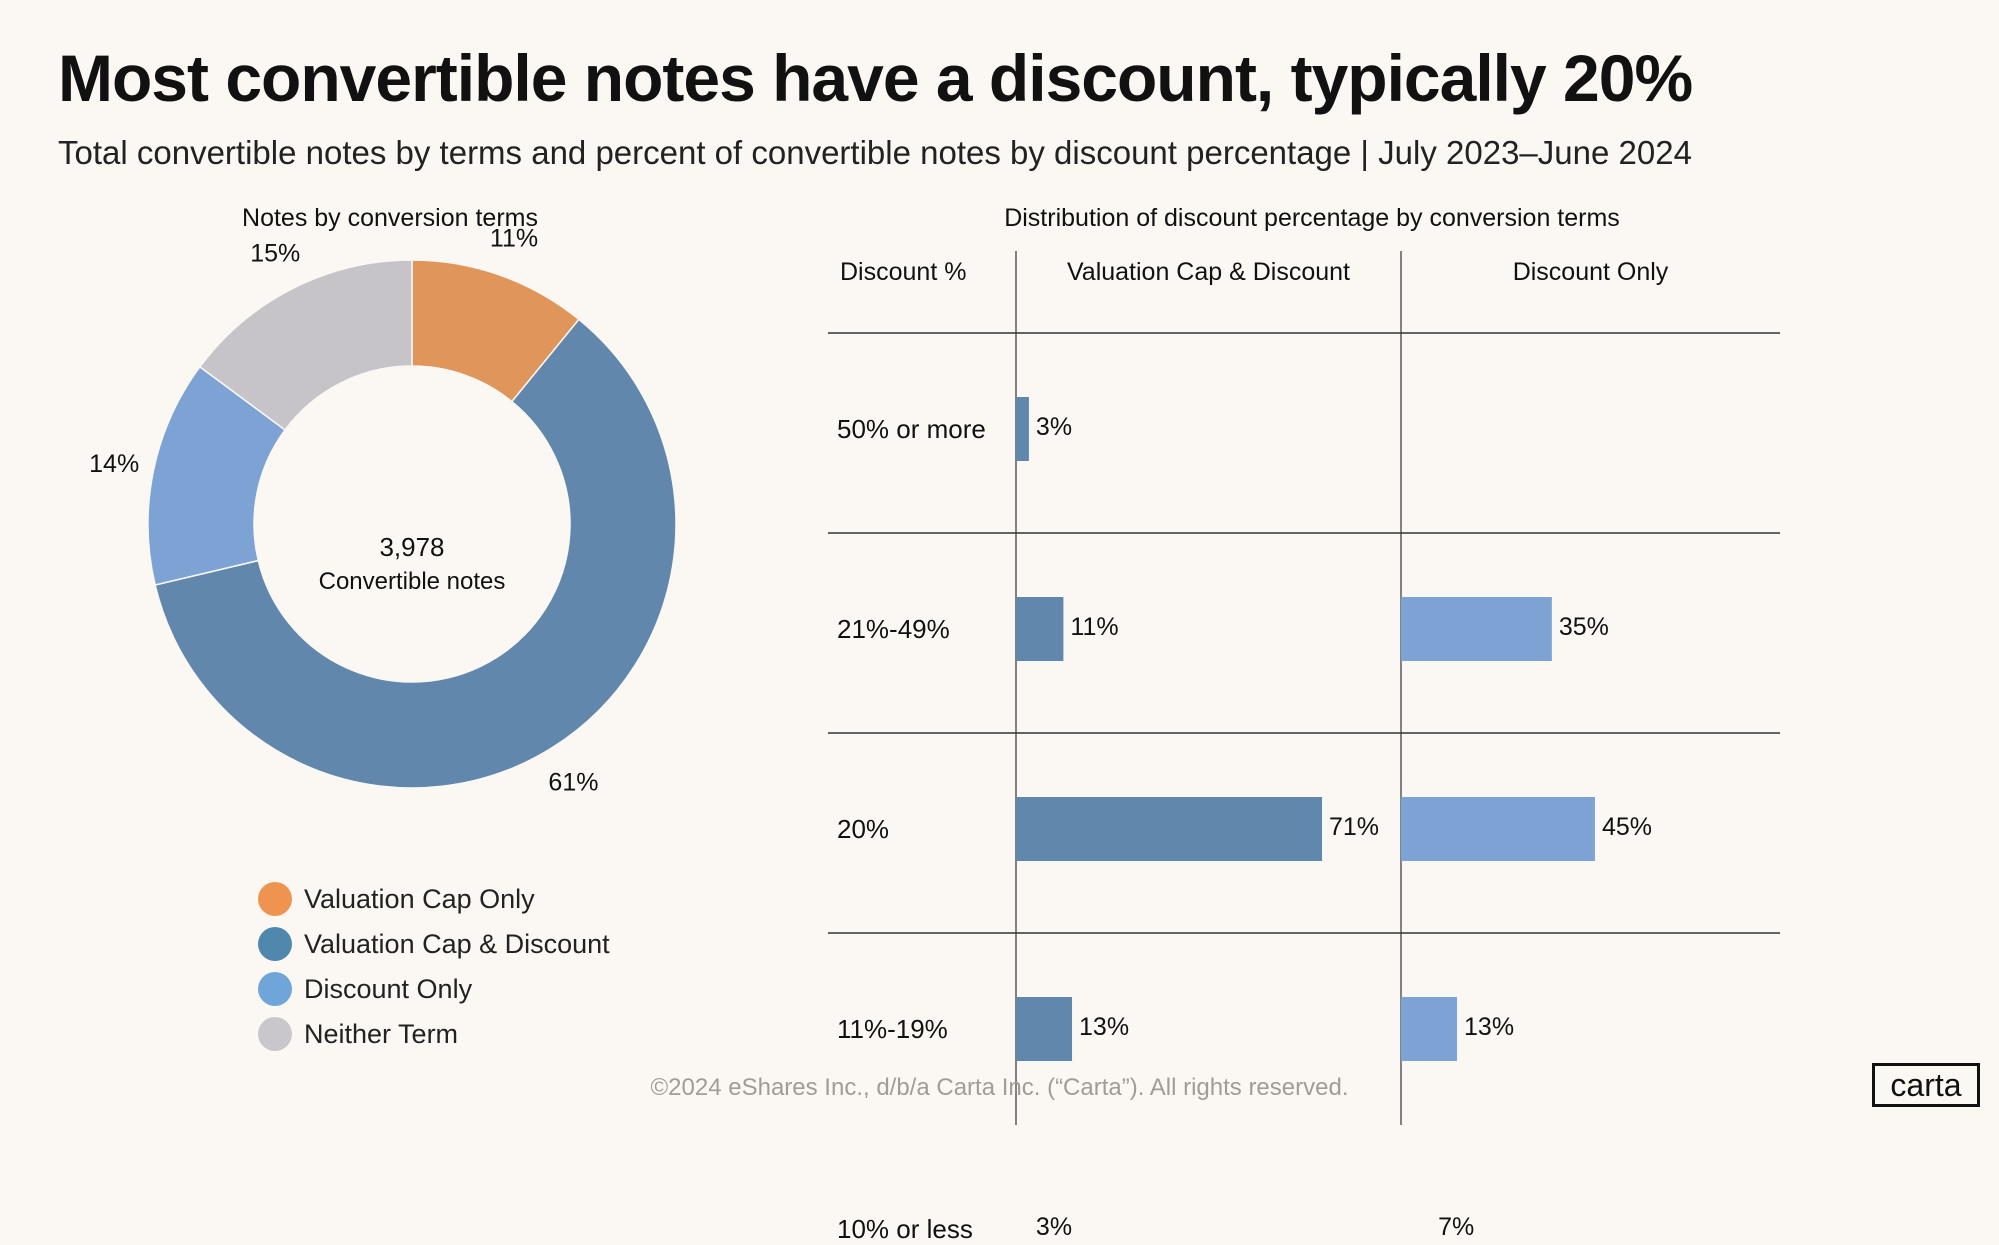 Image resolution: width=1999 pixels, height=1245 pixels. I want to click on header-discount-only: Discount Only, so click(1590, 272).